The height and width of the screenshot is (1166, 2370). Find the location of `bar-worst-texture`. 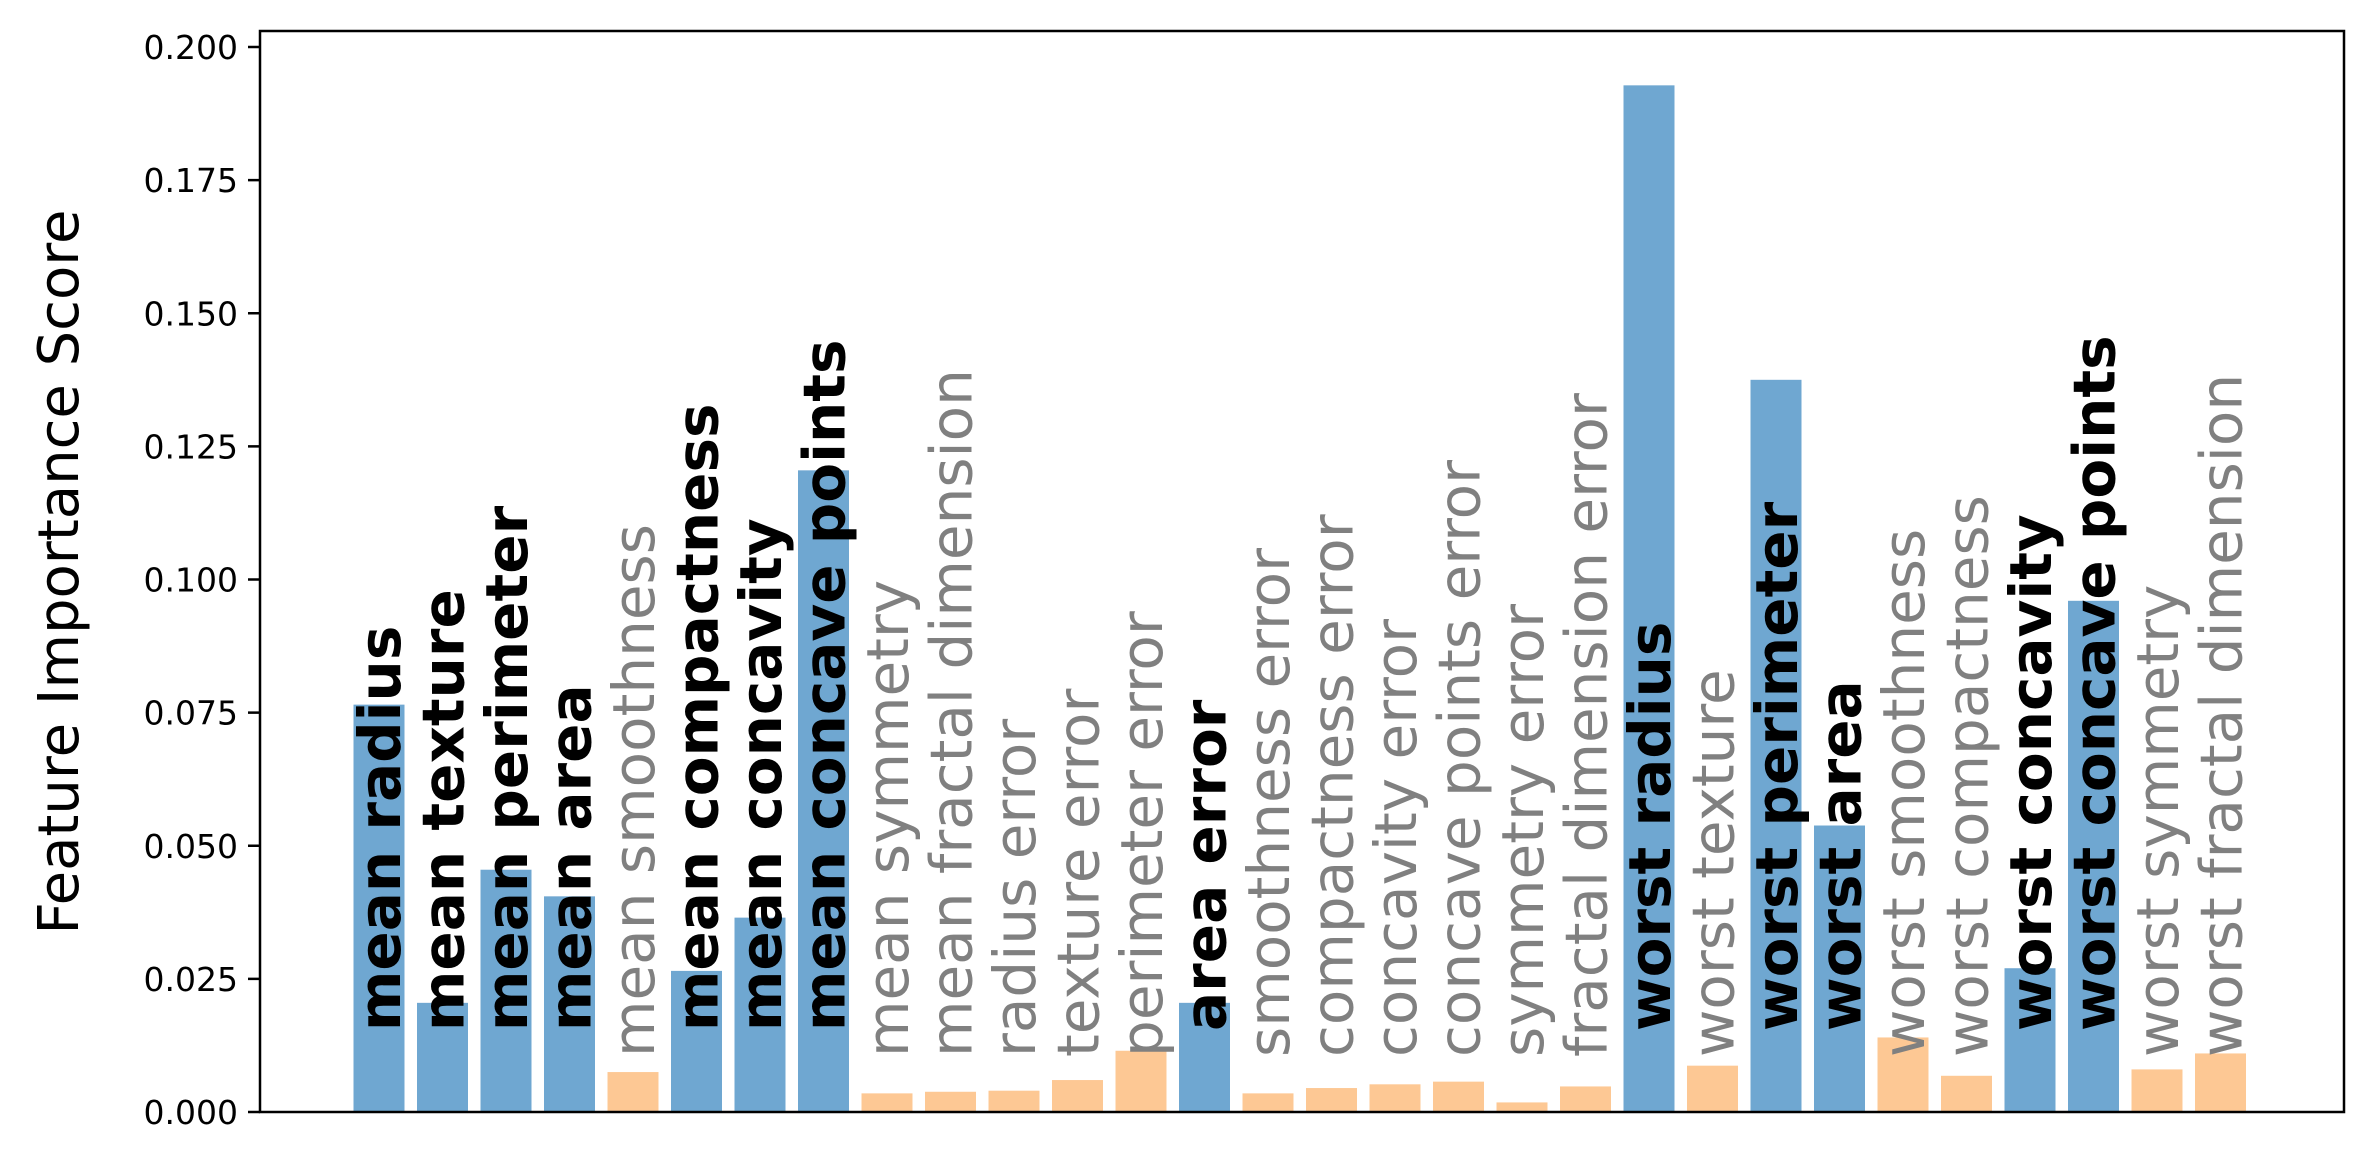

bar-worst-texture is located at coordinates (1712, 1088).